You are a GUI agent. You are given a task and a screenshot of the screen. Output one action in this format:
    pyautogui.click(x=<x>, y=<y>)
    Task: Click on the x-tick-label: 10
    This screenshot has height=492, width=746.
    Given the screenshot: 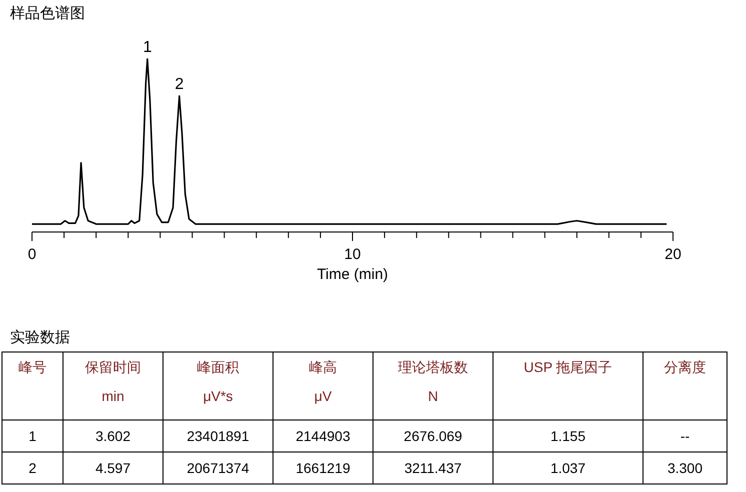 What is the action you would take?
    pyautogui.click(x=352, y=254)
    